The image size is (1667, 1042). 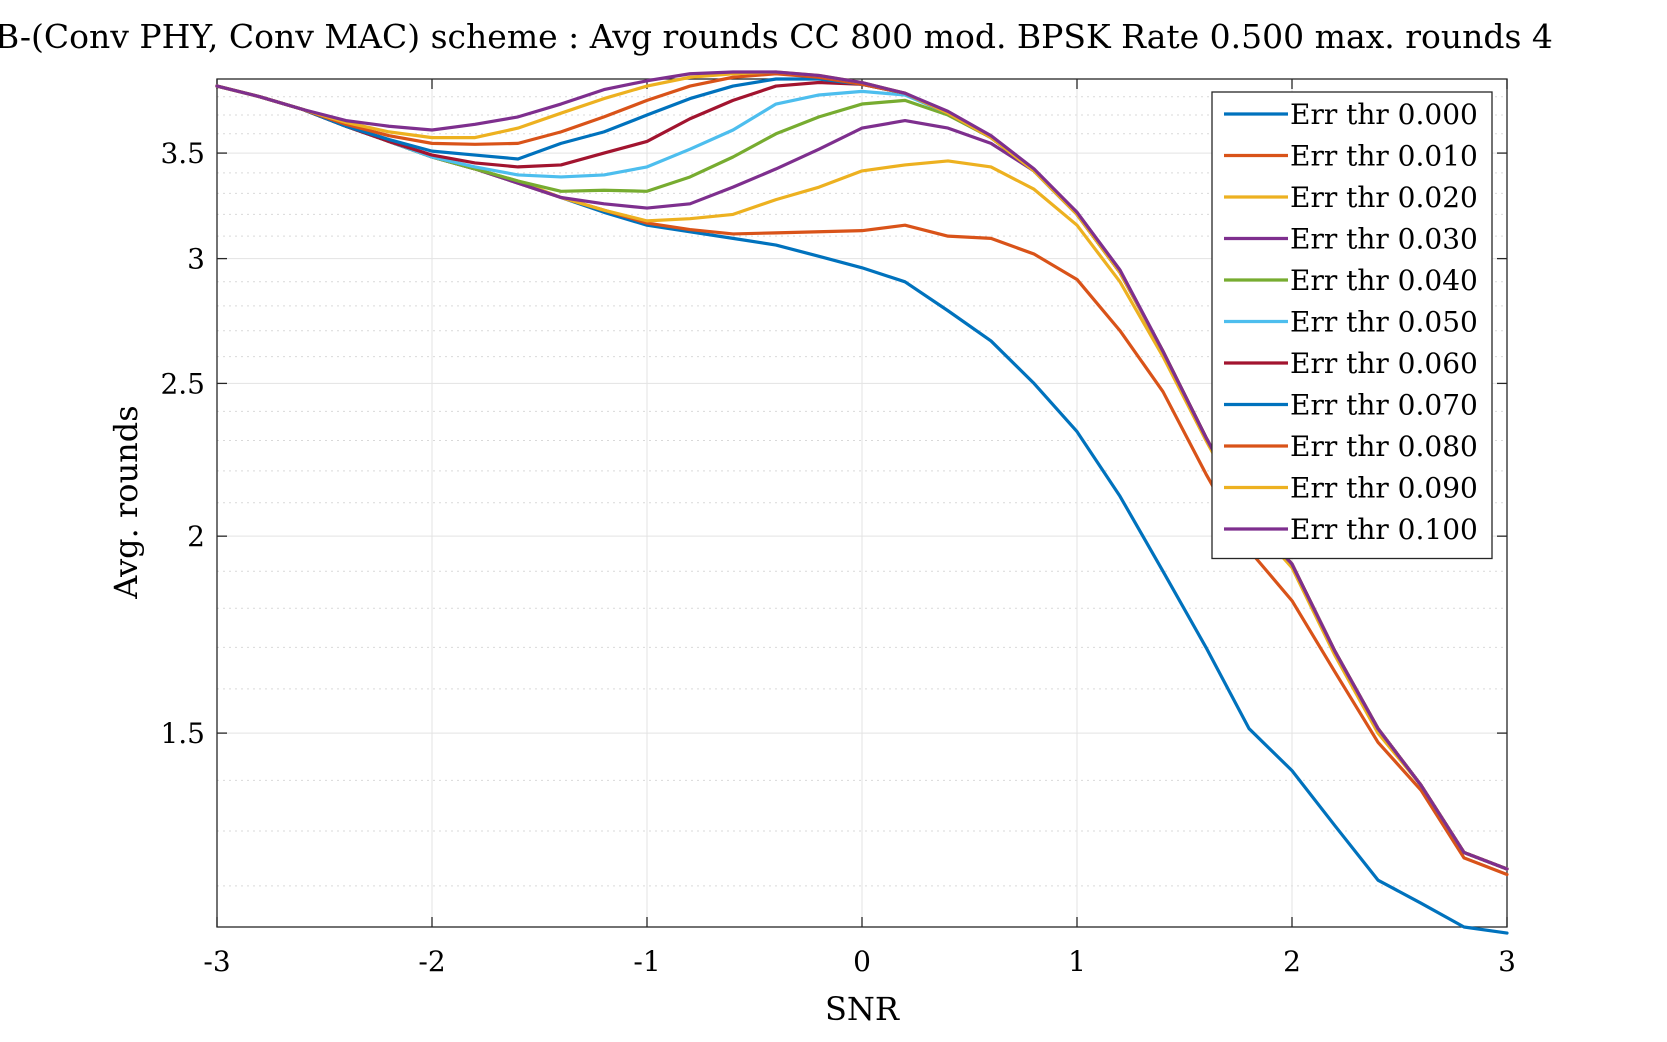 I want to click on x-tick-label: -2, so click(x=431, y=961).